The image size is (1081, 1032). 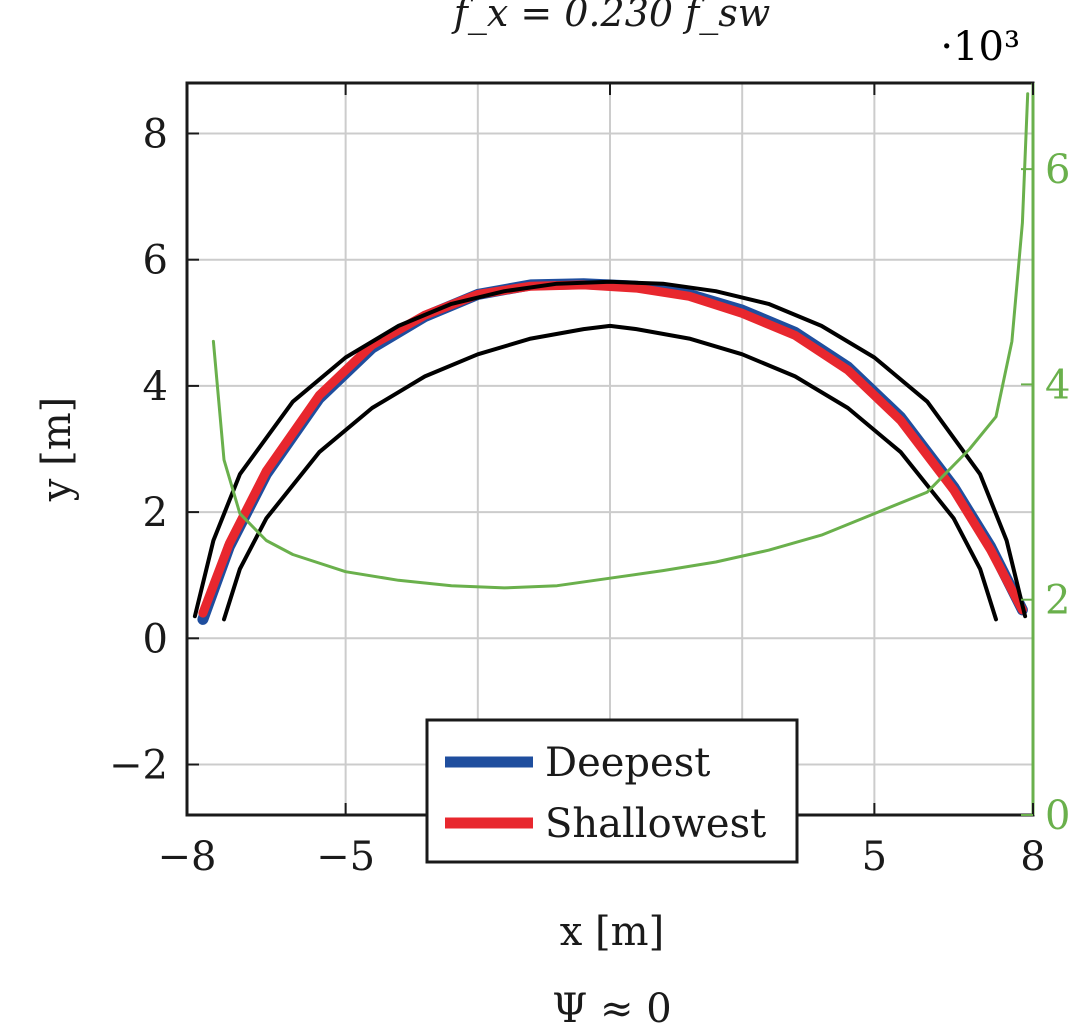 I want to click on y-tick-label: 6, so click(x=155, y=261).